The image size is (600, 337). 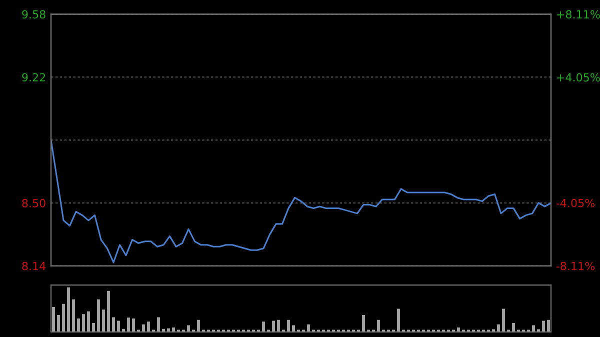 I want to click on y2-tick-label: -4.05%, so click(x=575, y=203).